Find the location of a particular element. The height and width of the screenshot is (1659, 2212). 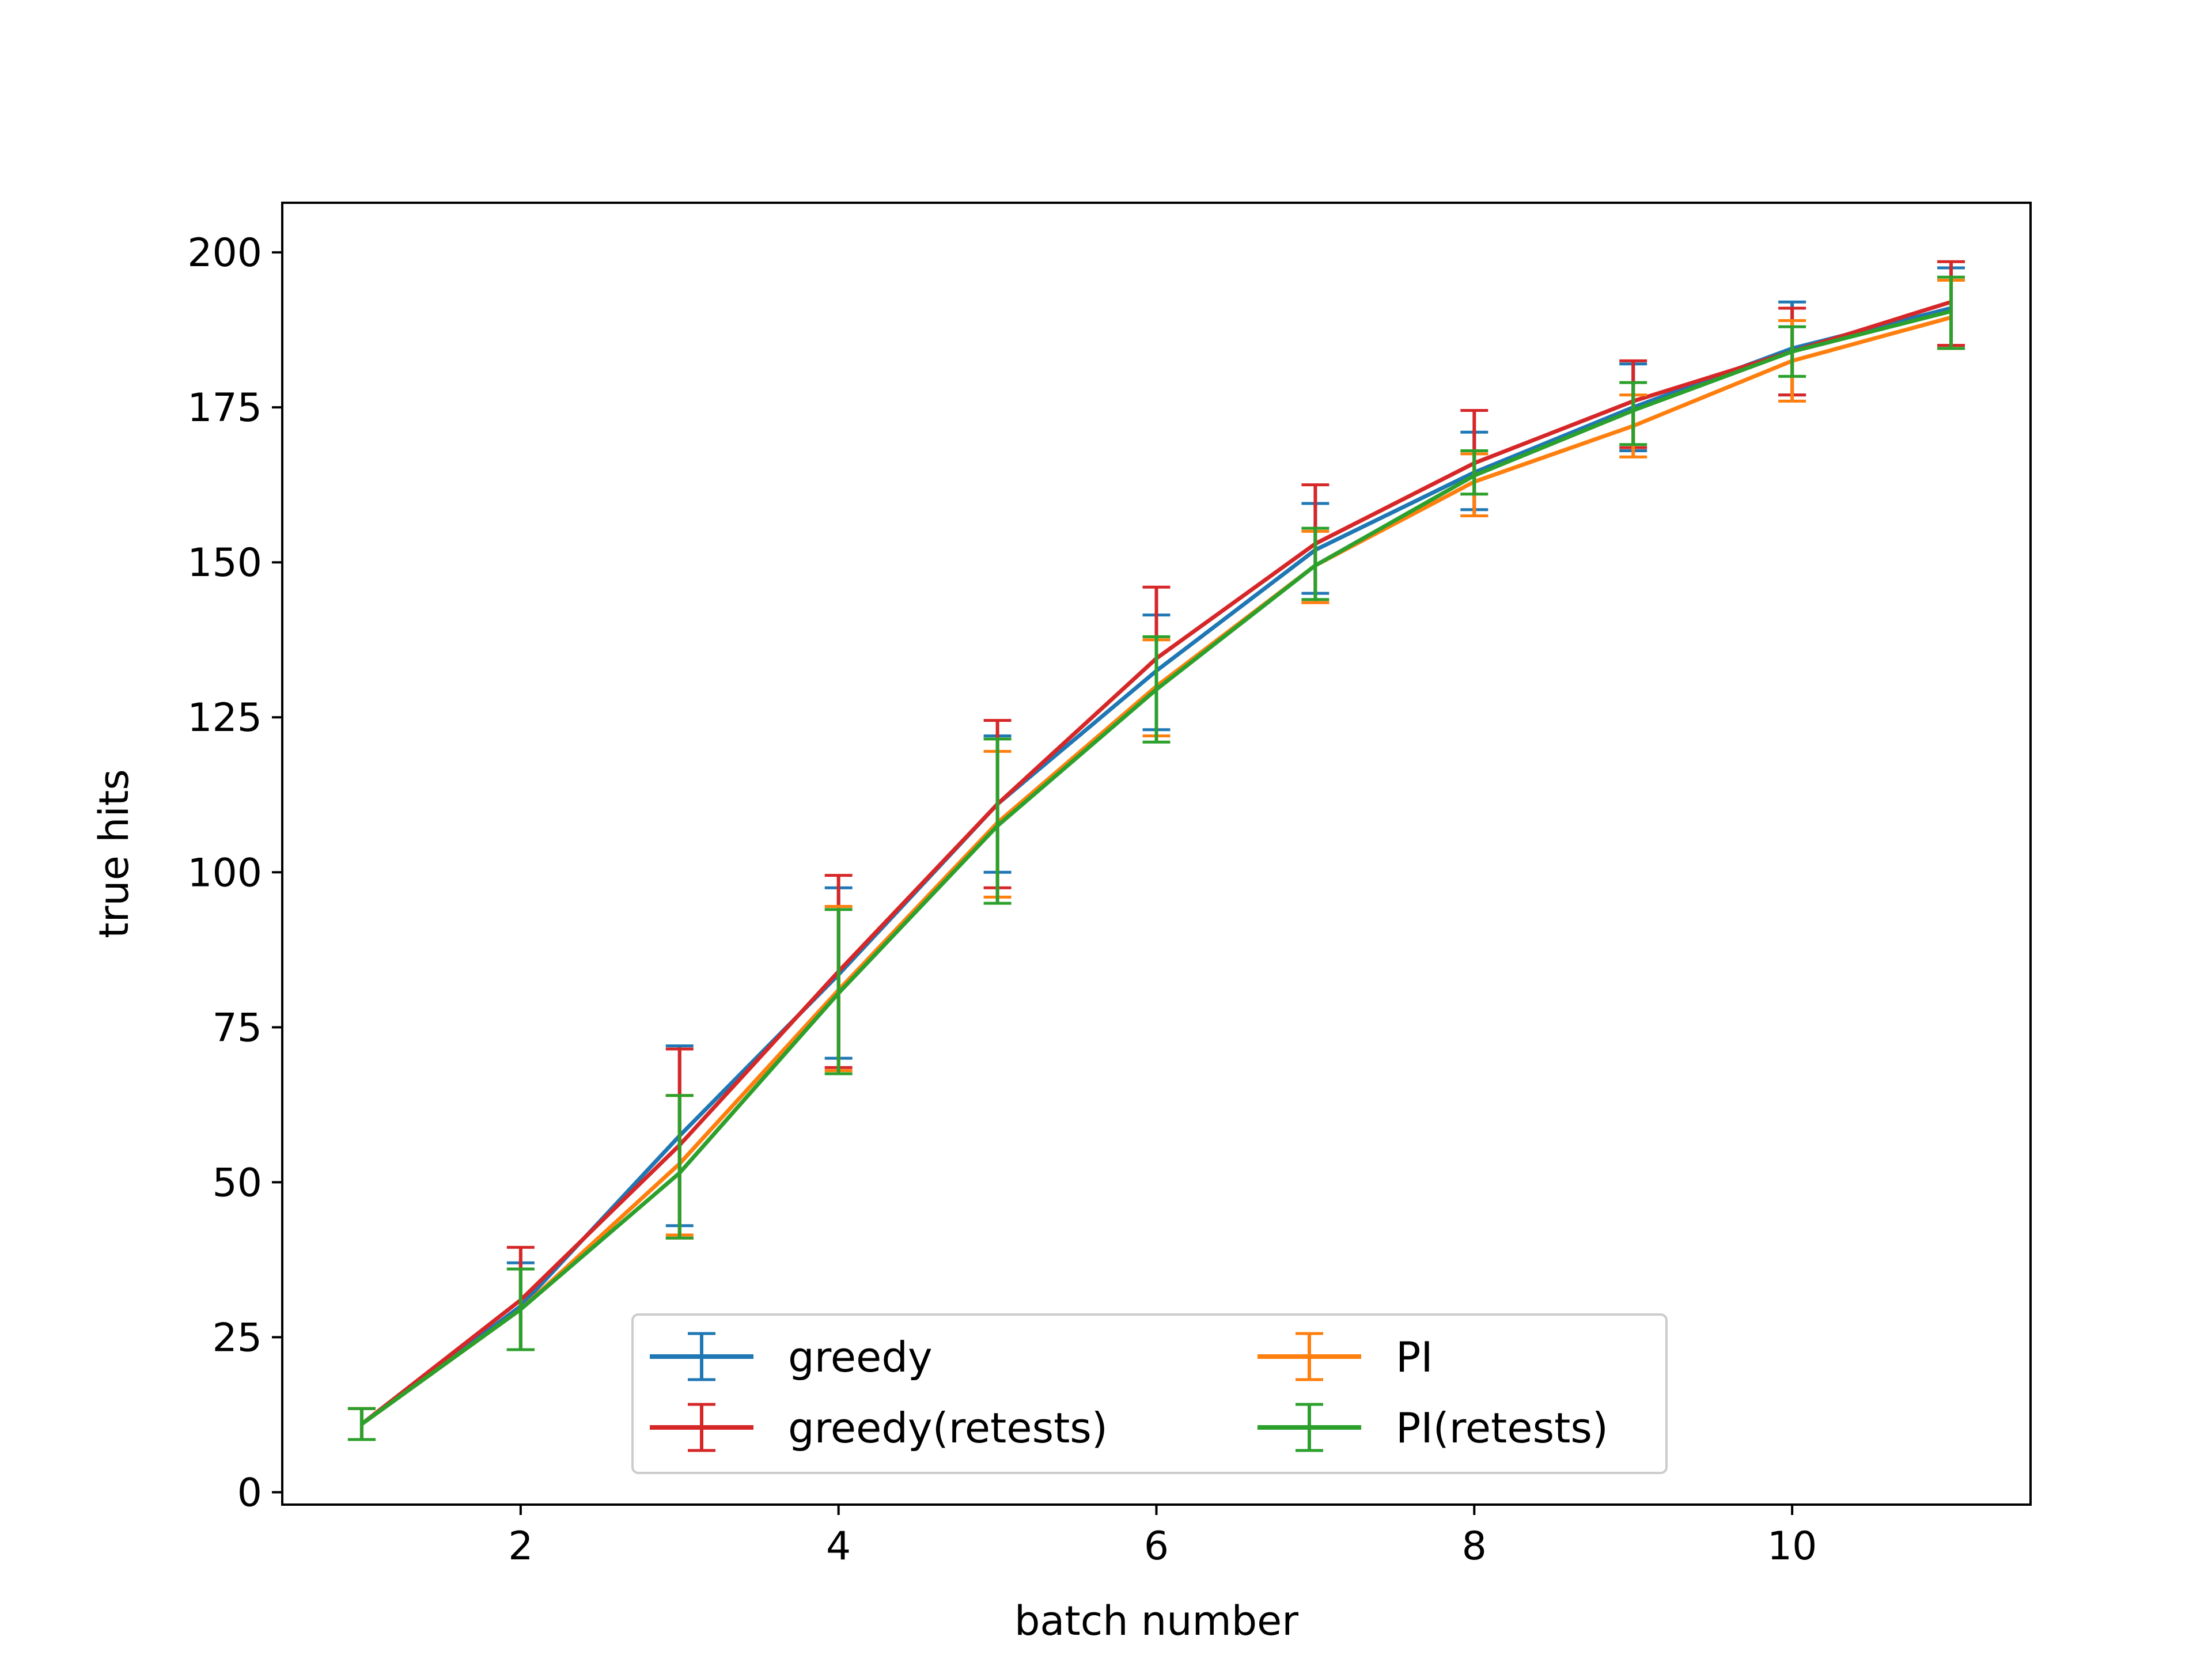

legend-entry: greedy(retests) is located at coordinates (879, 1427).